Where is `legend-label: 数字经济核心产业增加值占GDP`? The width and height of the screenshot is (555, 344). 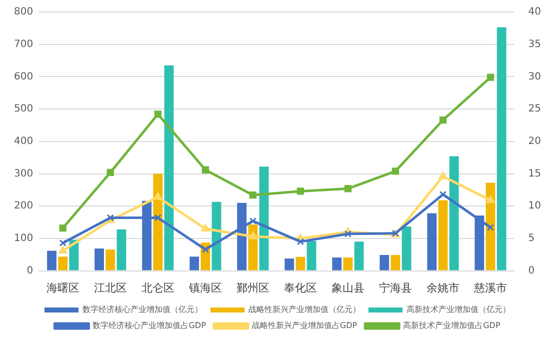 legend-label: 数字经济核心产业增加值占GDP is located at coordinates (149, 325).